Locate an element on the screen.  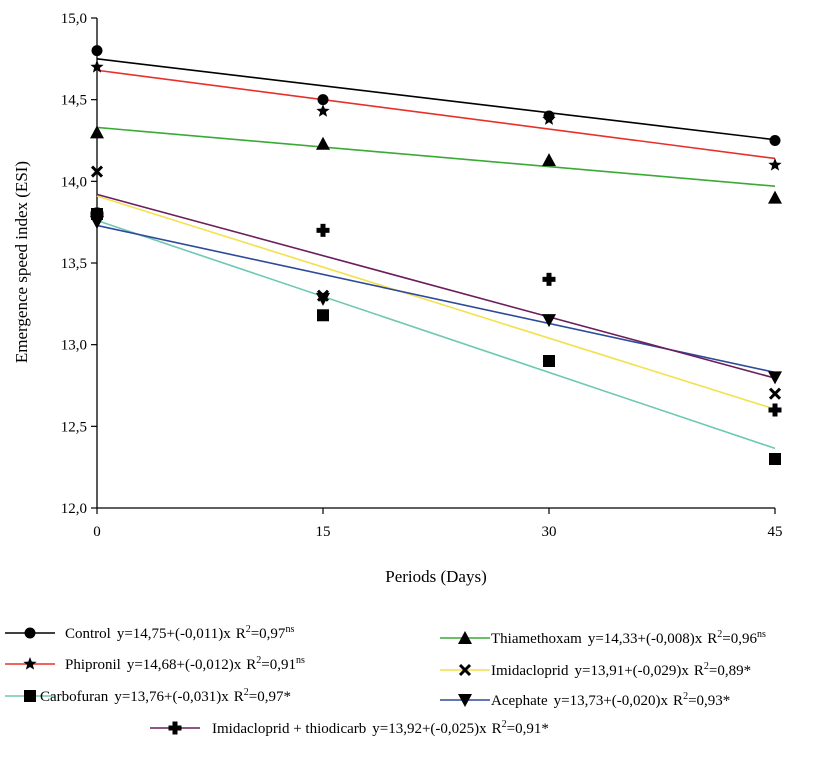
legend-series-name: Acephate is located at coordinates (519, 701).